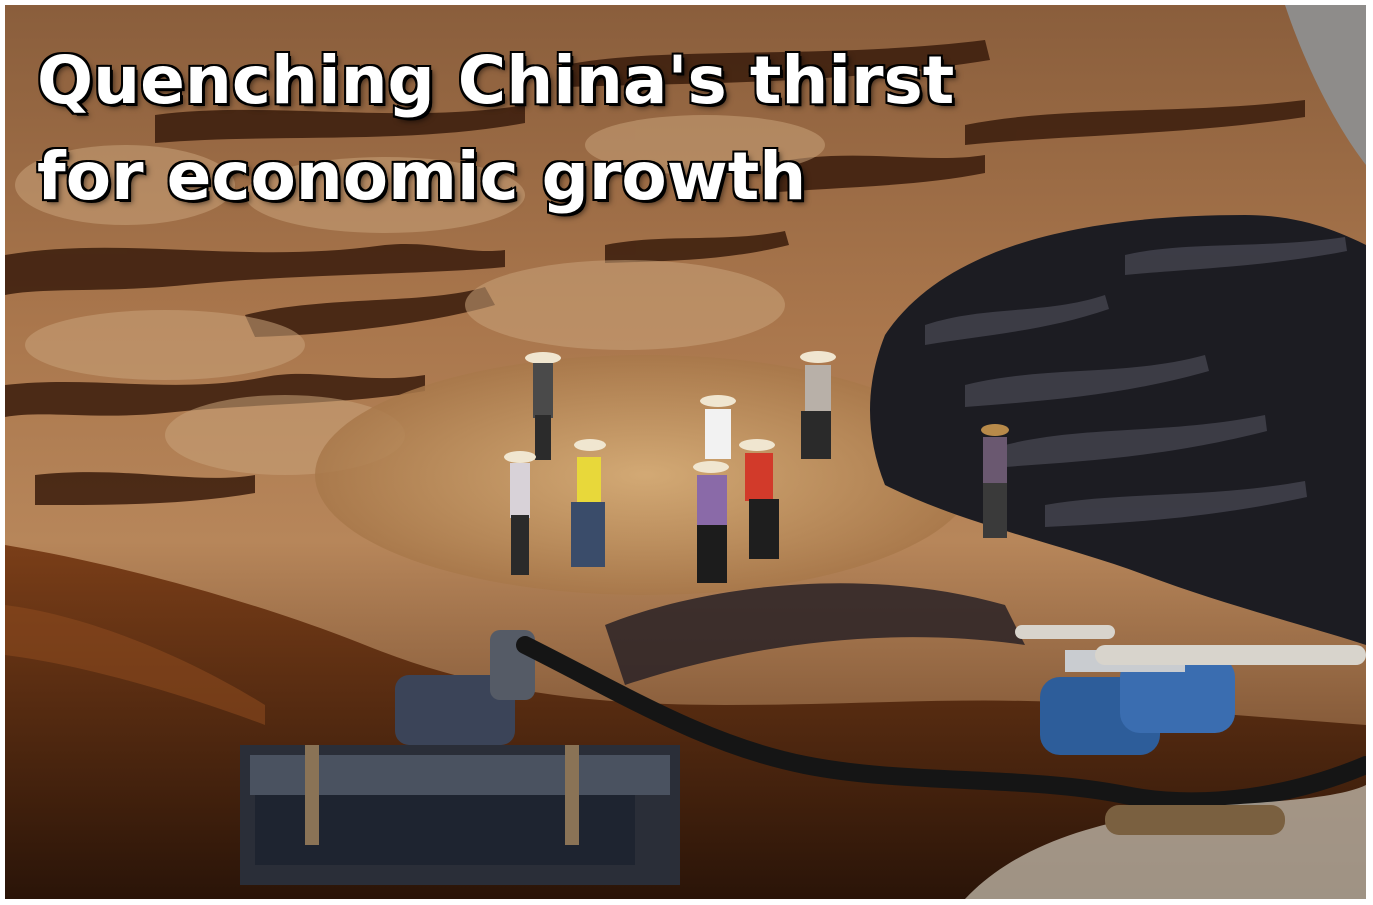  Describe the element at coordinates (756, 467) in the screenshot. I see `workers` at that location.